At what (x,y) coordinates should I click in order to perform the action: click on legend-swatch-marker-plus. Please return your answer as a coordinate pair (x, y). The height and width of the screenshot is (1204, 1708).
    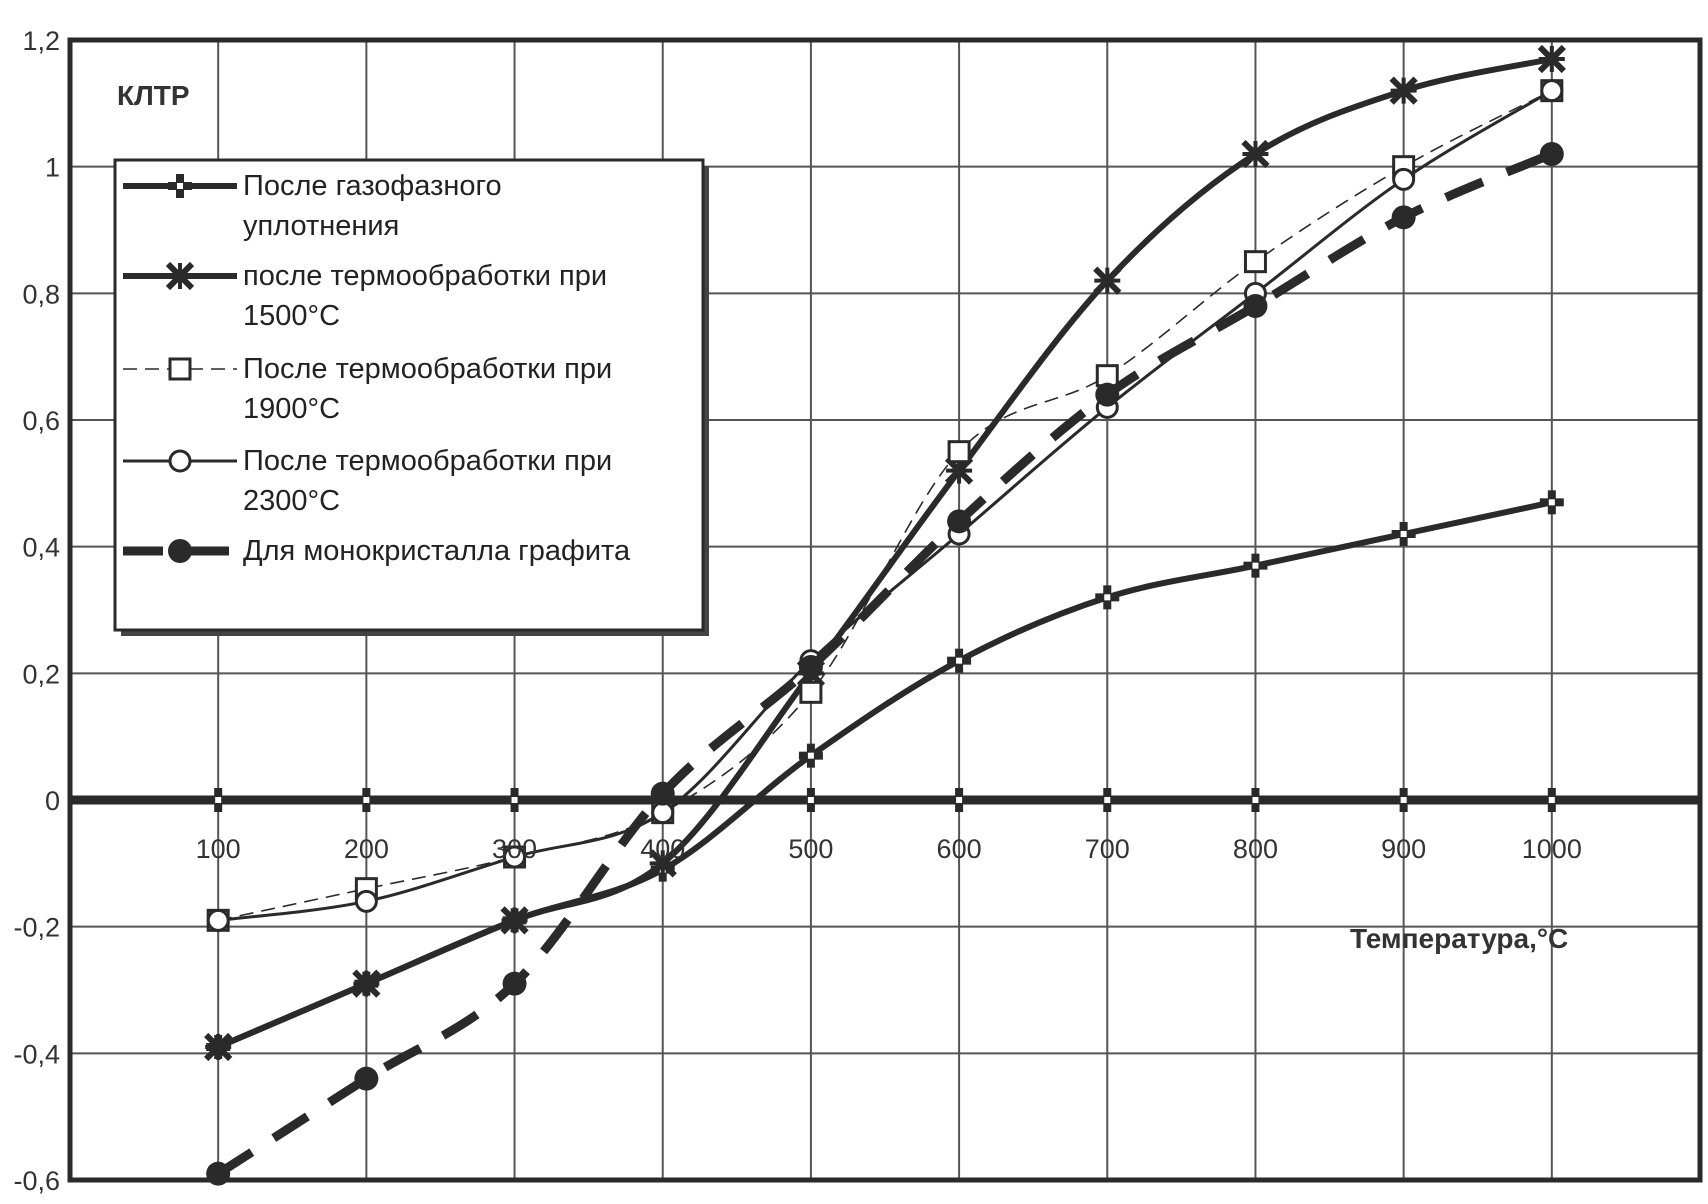
    Looking at the image, I should click on (180, 276).